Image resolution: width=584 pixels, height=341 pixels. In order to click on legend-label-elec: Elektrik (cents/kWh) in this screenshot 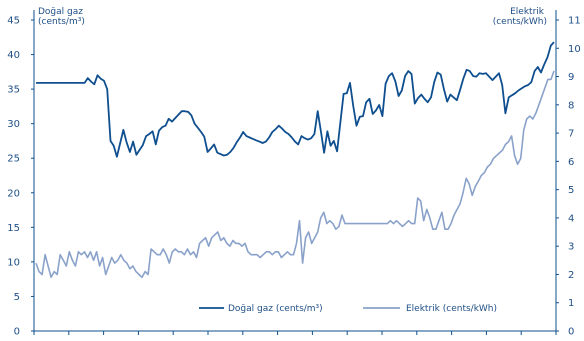, I will do `click(451, 309)`.